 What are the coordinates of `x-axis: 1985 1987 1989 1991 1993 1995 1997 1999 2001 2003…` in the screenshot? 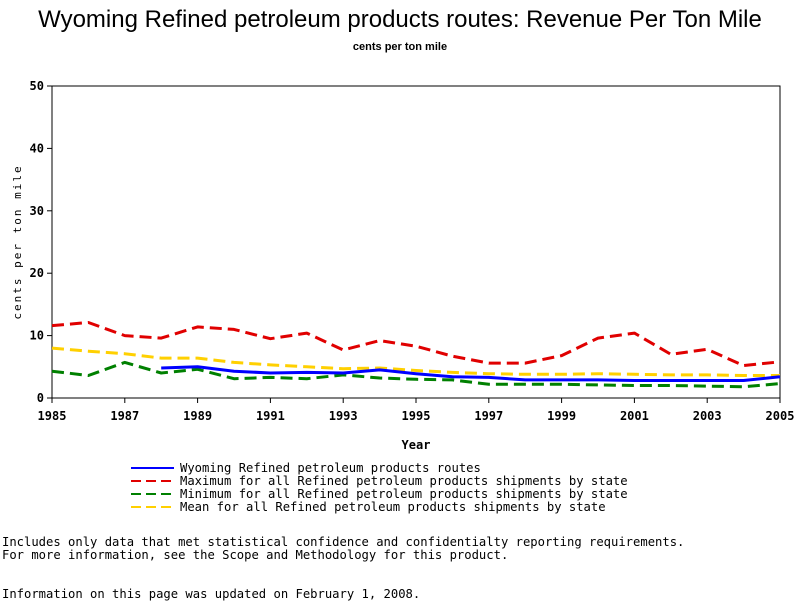 It's located at (416, 410).